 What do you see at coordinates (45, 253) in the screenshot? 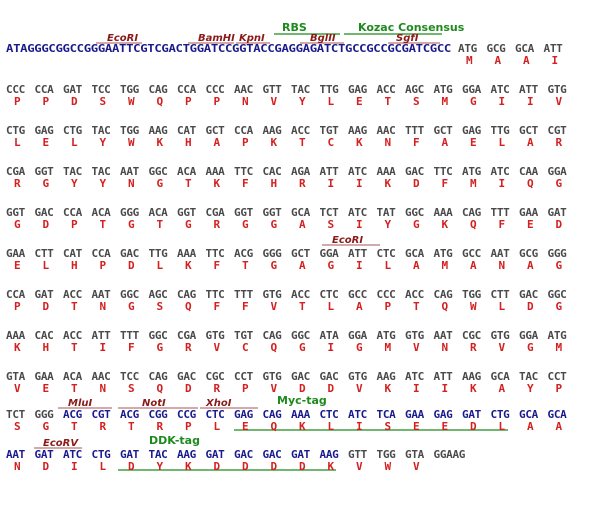
I see `codon: CTT` at bounding box center [45, 253].